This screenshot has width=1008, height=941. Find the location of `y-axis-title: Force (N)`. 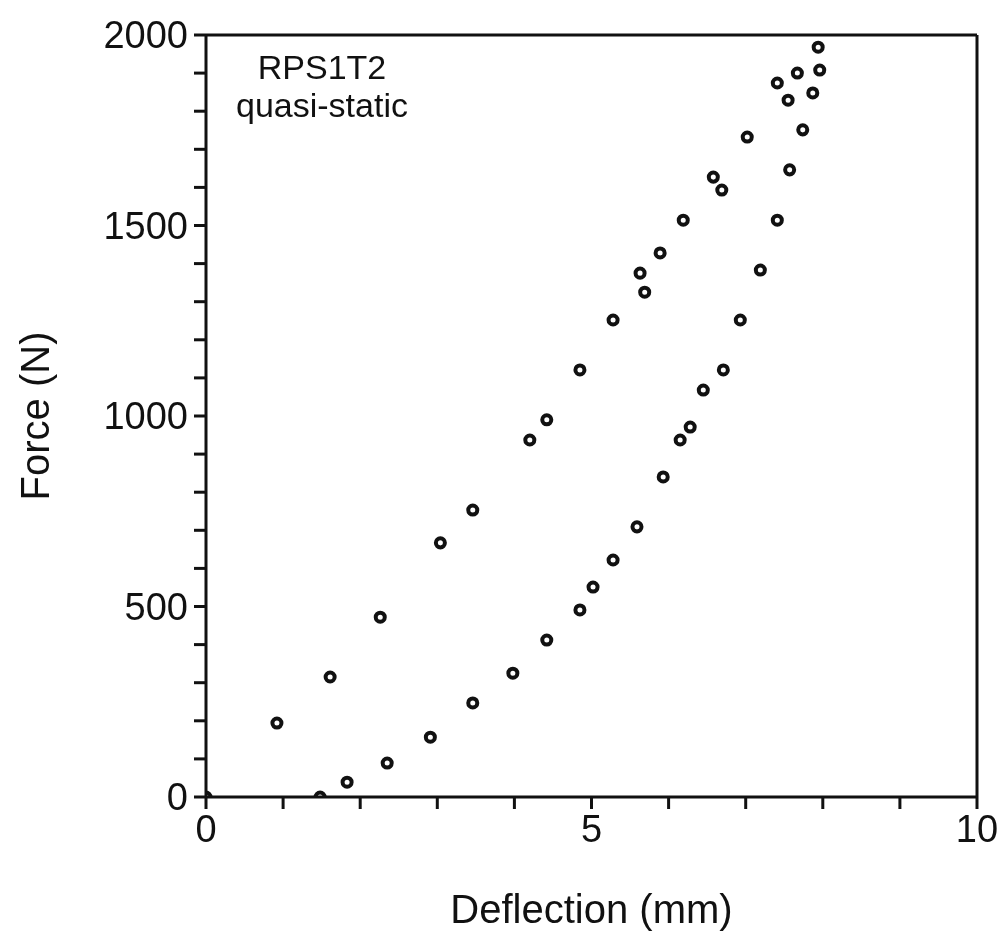

y-axis-title: Force (N) is located at coordinates (35, 416).